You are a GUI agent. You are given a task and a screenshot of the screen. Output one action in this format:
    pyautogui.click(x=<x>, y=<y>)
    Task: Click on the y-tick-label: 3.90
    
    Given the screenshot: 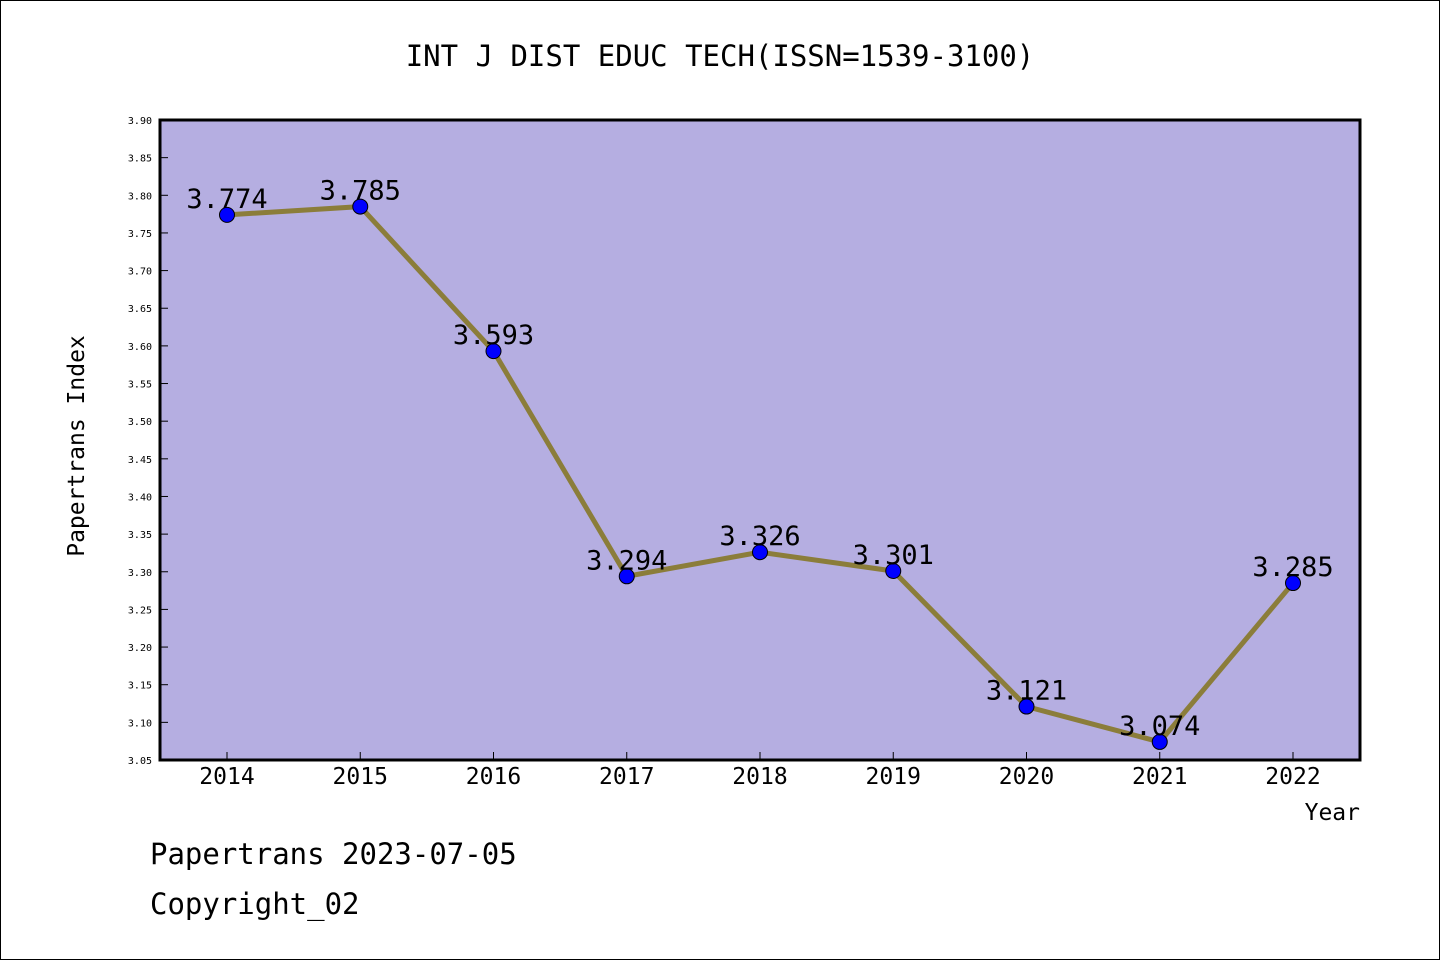 What is the action you would take?
    pyautogui.click(x=140, y=121)
    